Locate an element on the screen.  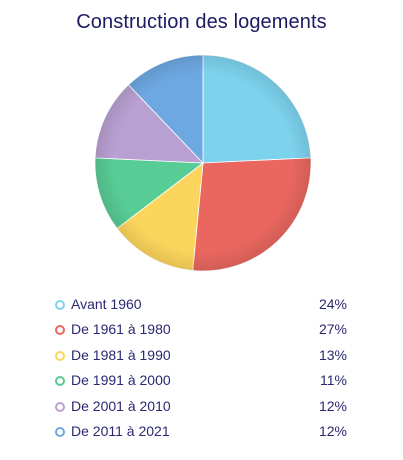
pie-slice-avant-1960 is located at coordinates (257, 109).